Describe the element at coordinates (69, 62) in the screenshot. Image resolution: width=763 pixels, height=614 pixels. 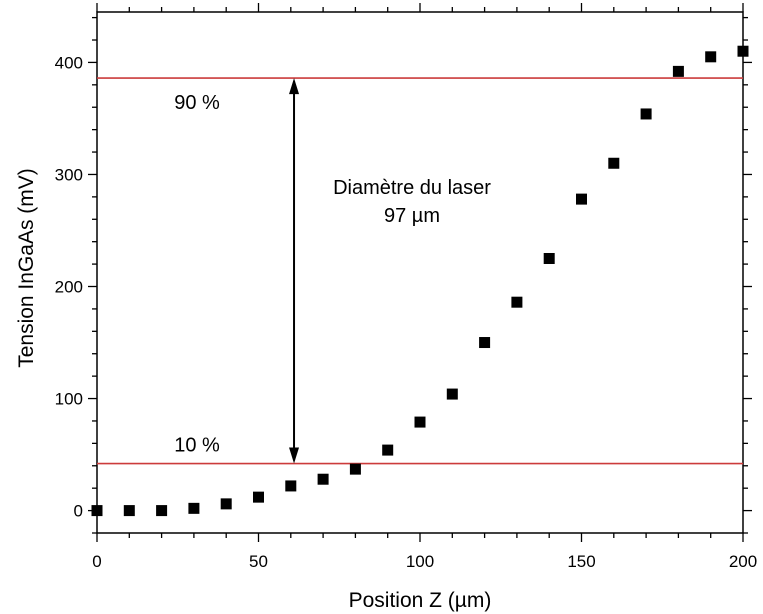
I see `y-tick-label: 400` at that location.